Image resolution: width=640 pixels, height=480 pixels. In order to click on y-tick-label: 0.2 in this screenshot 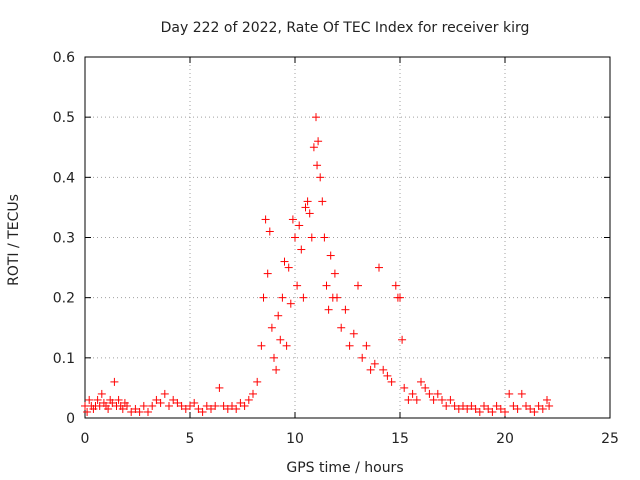, I will do `click(64, 299)`.